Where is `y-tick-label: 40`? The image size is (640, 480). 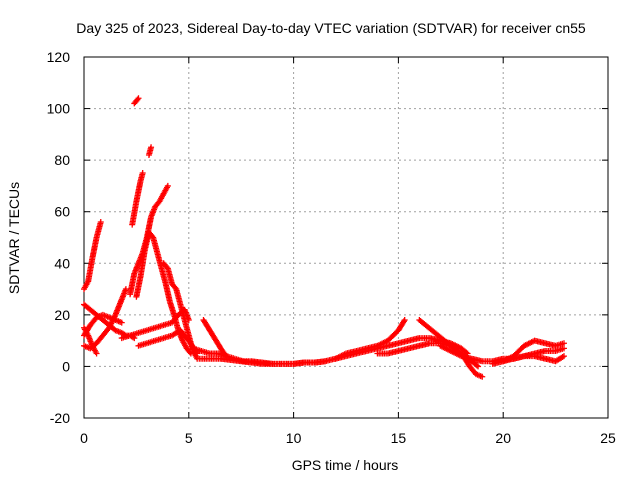 y-tick-label: 40 is located at coordinates (62, 263).